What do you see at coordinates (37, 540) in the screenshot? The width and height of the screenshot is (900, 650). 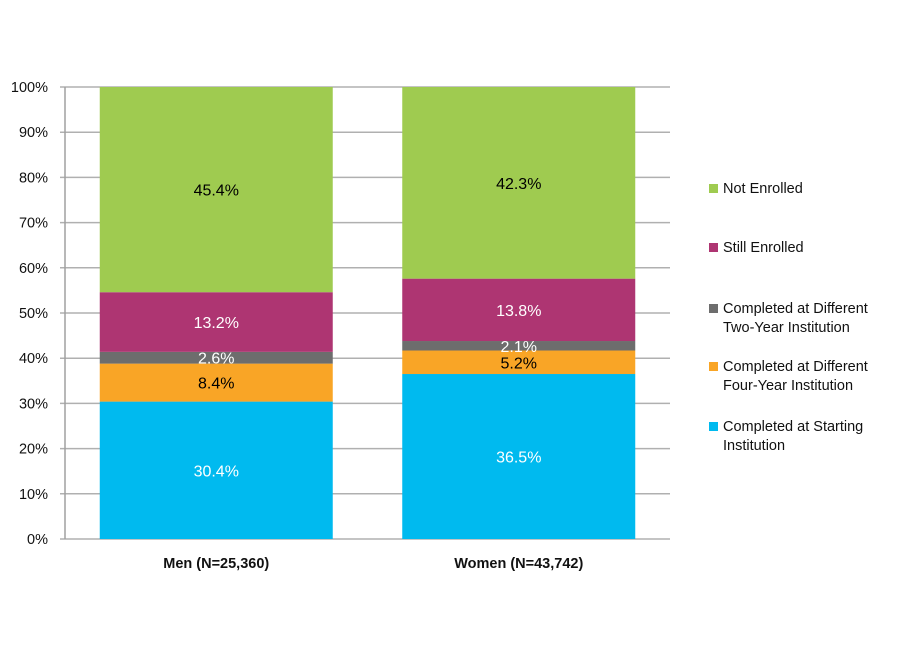 I see `y-tick-label: 0%` at bounding box center [37, 540].